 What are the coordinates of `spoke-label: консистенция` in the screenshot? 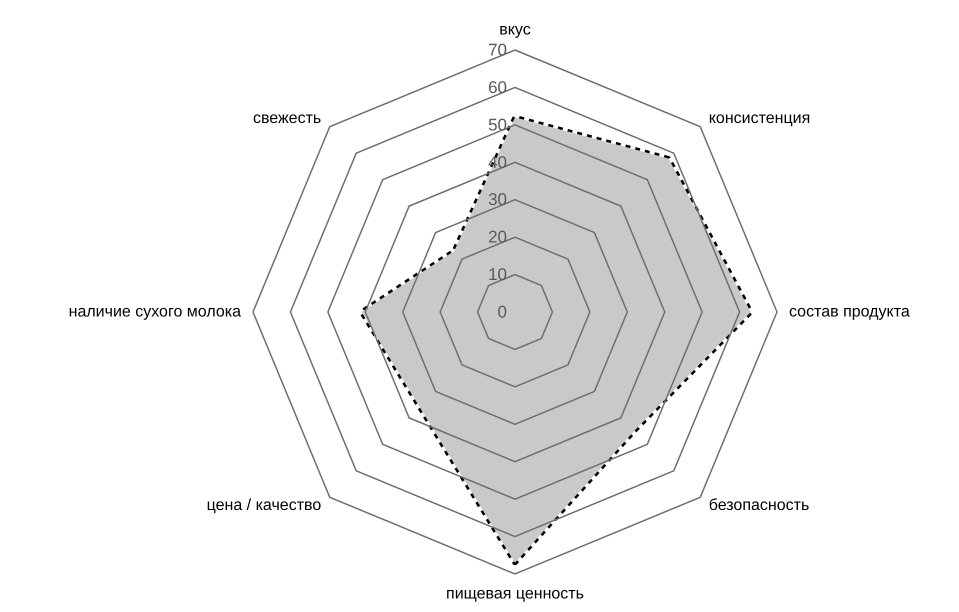 It's located at (759, 118).